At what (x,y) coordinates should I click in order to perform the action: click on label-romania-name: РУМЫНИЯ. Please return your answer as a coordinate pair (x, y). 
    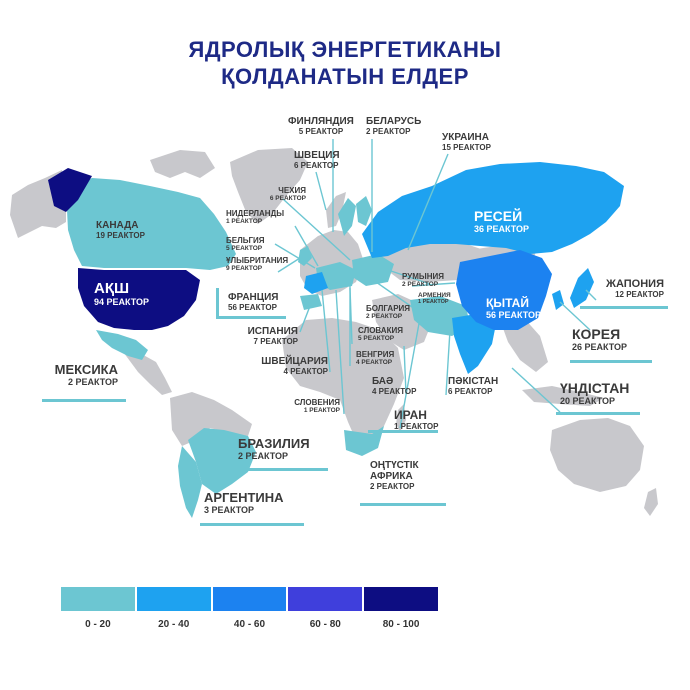
    Looking at the image, I should click on (423, 276).